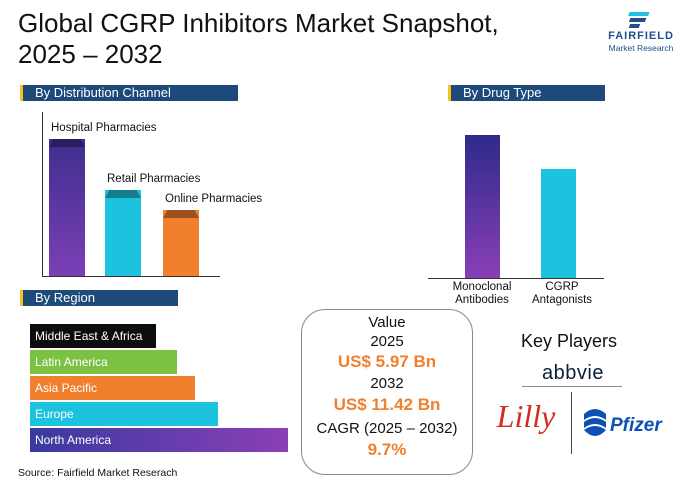  What do you see at coordinates (98, 473) in the screenshot?
I see `source-note: Source: Fairfield Market Reserach` at bounding box center [98, 473].